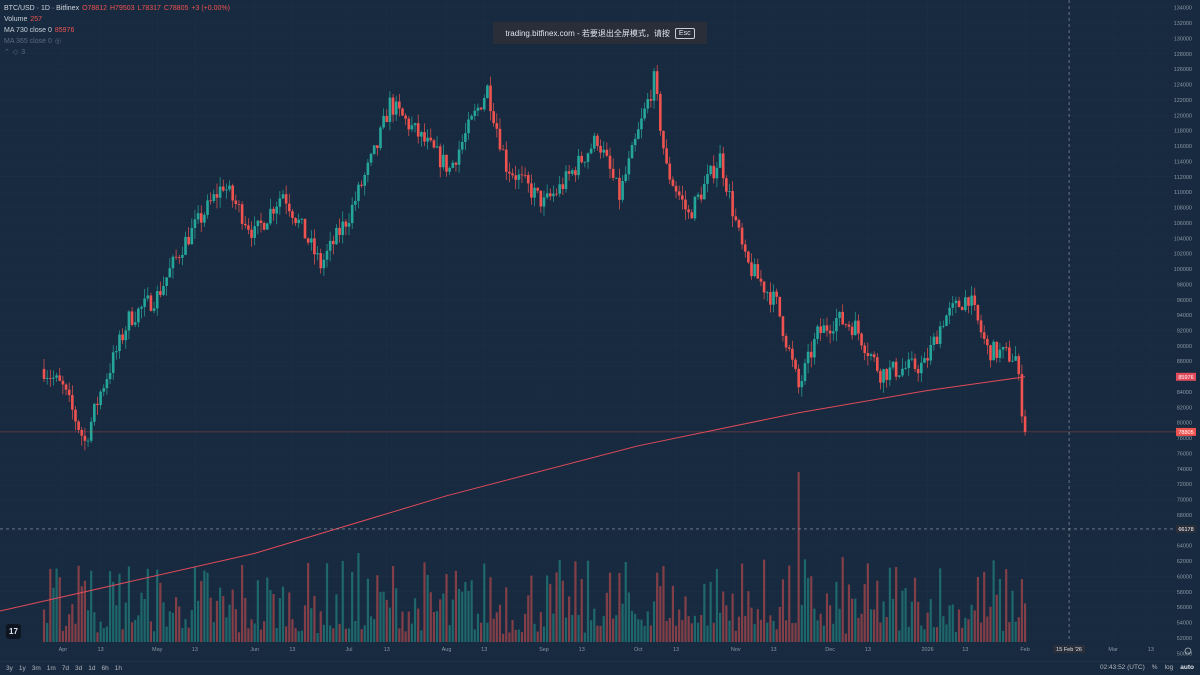 The image size is (1200, 675). Describe the element at coordinates (79, 668) in the screenshot. I see `range-3d-button: 3d` at that location.